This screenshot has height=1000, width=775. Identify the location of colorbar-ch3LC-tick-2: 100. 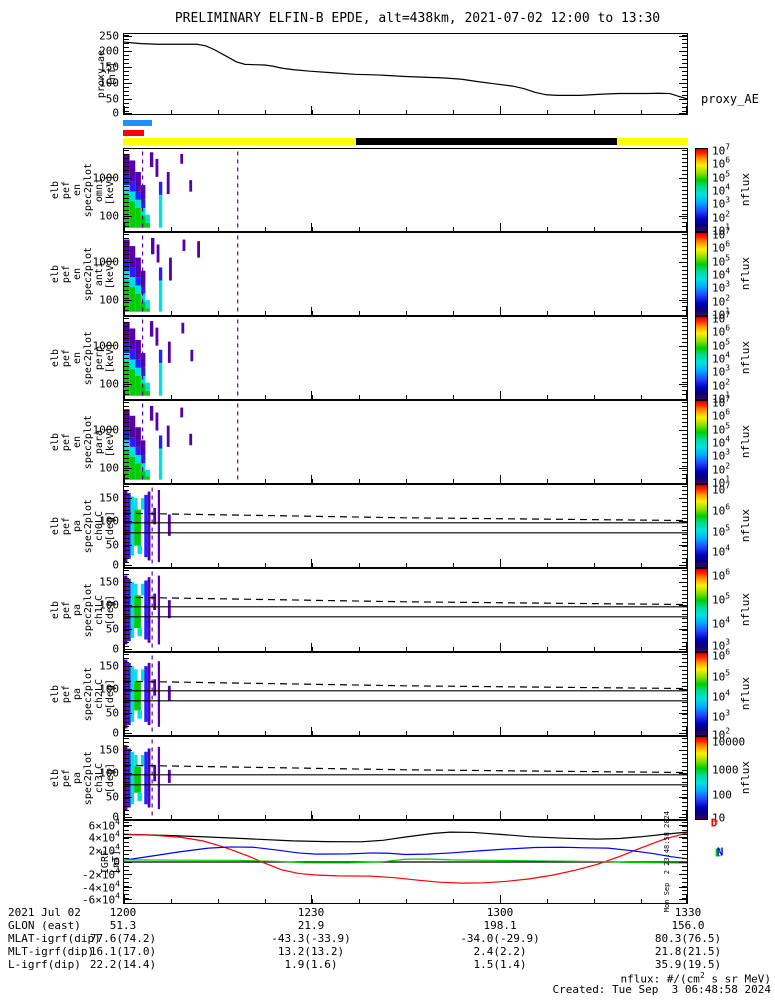
(722, 795).